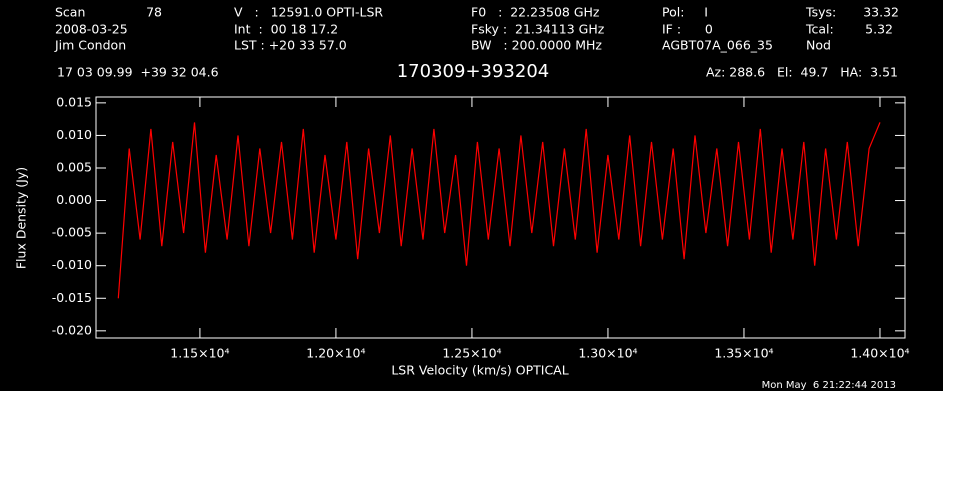 This screenshot has width=962, height=490. I want to click on x-tick-label: 1.25×10⁴, so click(471, 353).